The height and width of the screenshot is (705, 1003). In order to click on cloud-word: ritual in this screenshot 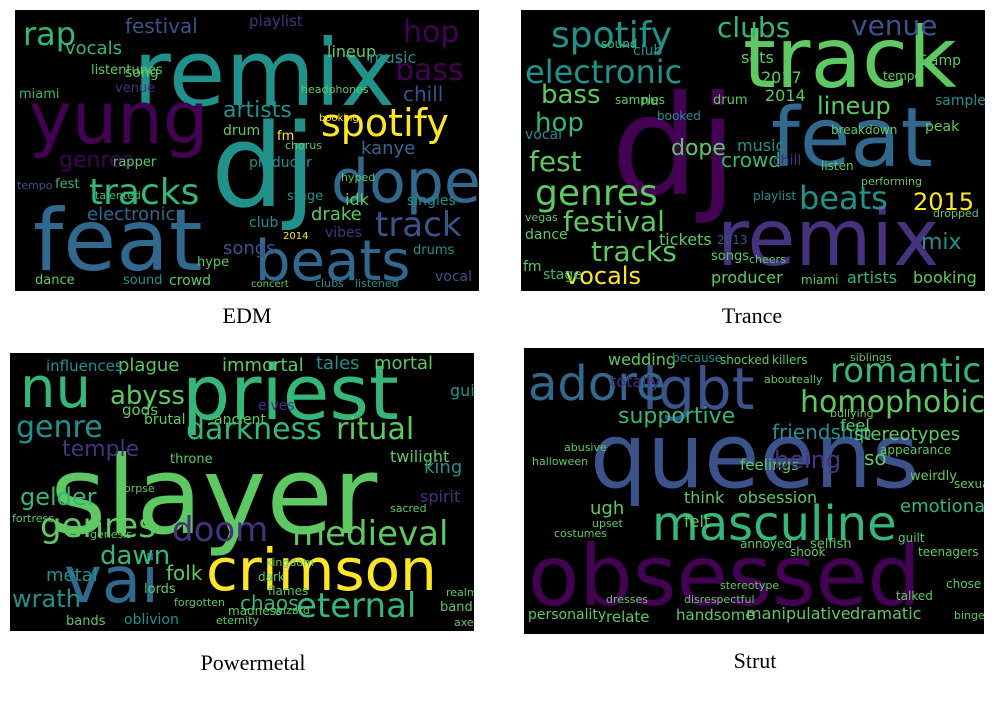, I will do `click(375, 429)`.